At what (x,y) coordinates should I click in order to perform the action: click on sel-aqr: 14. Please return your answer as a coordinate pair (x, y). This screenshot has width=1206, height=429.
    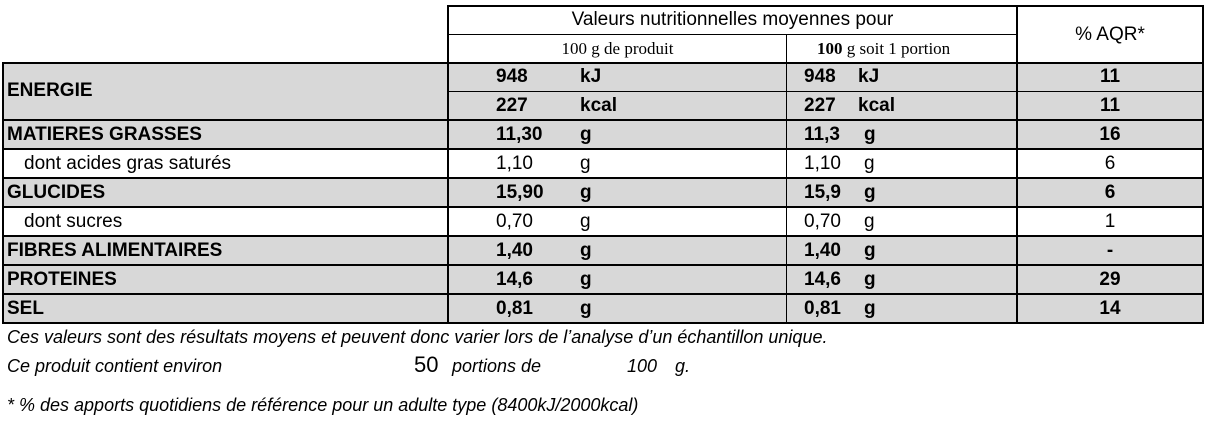
    Looking at the image, I should click on (1110, 308).